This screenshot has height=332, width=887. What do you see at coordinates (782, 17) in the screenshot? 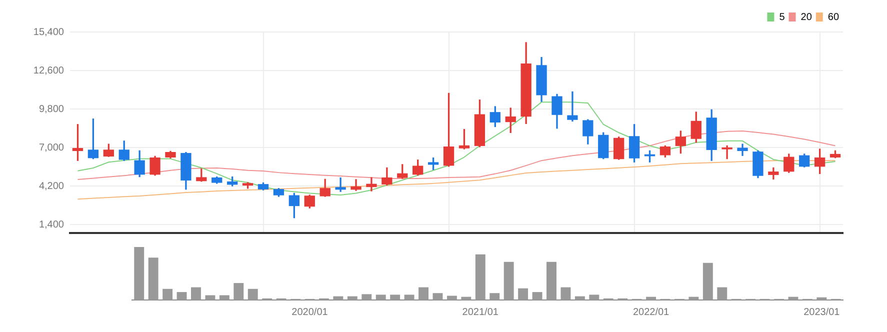
I see `legend-label: 5` at bounding box center [782, 17].